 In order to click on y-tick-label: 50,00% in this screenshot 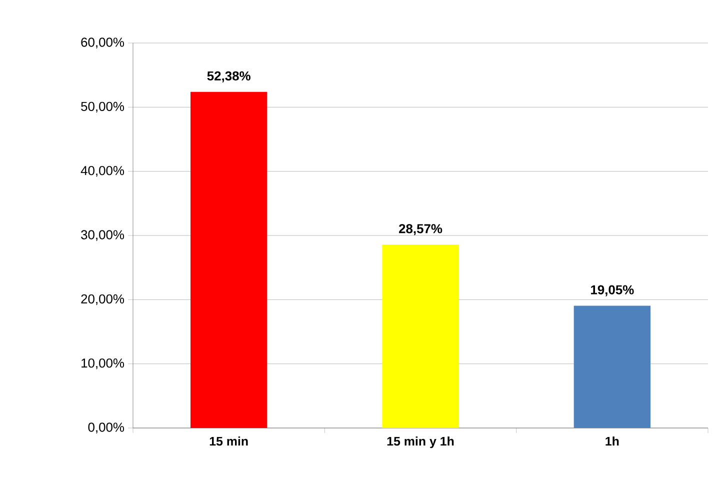, I will do `click(102, 107)`.